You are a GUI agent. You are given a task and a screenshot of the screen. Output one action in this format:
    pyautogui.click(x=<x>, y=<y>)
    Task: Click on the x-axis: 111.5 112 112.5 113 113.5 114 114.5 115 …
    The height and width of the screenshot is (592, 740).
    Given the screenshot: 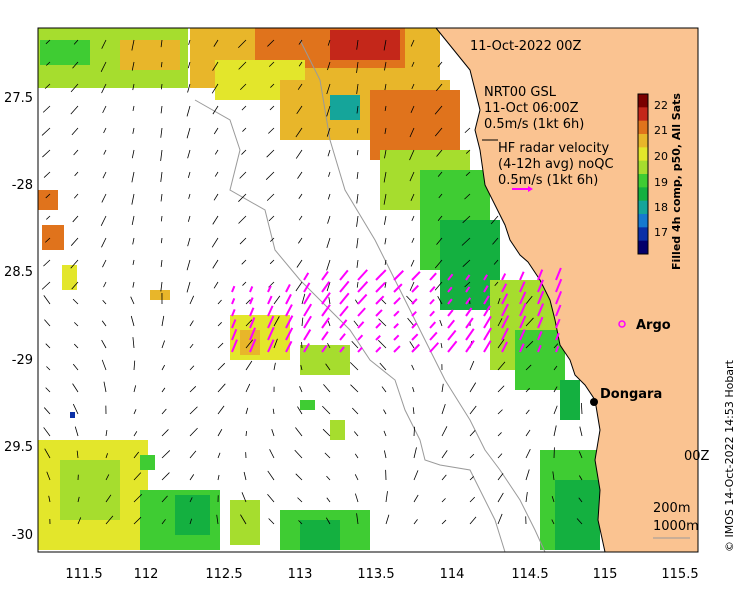 What is the action you would take?
    pyautogui.click(x=381, y=574)
    